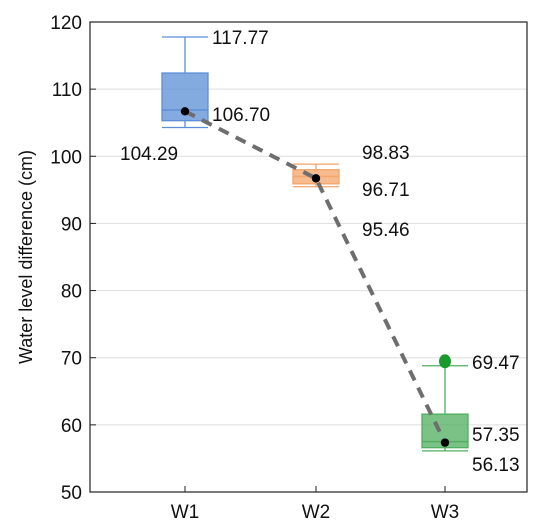 The width and height of the screenshot is (550, 532). I want to click on y-tick-label: 70, so click(71, 359).